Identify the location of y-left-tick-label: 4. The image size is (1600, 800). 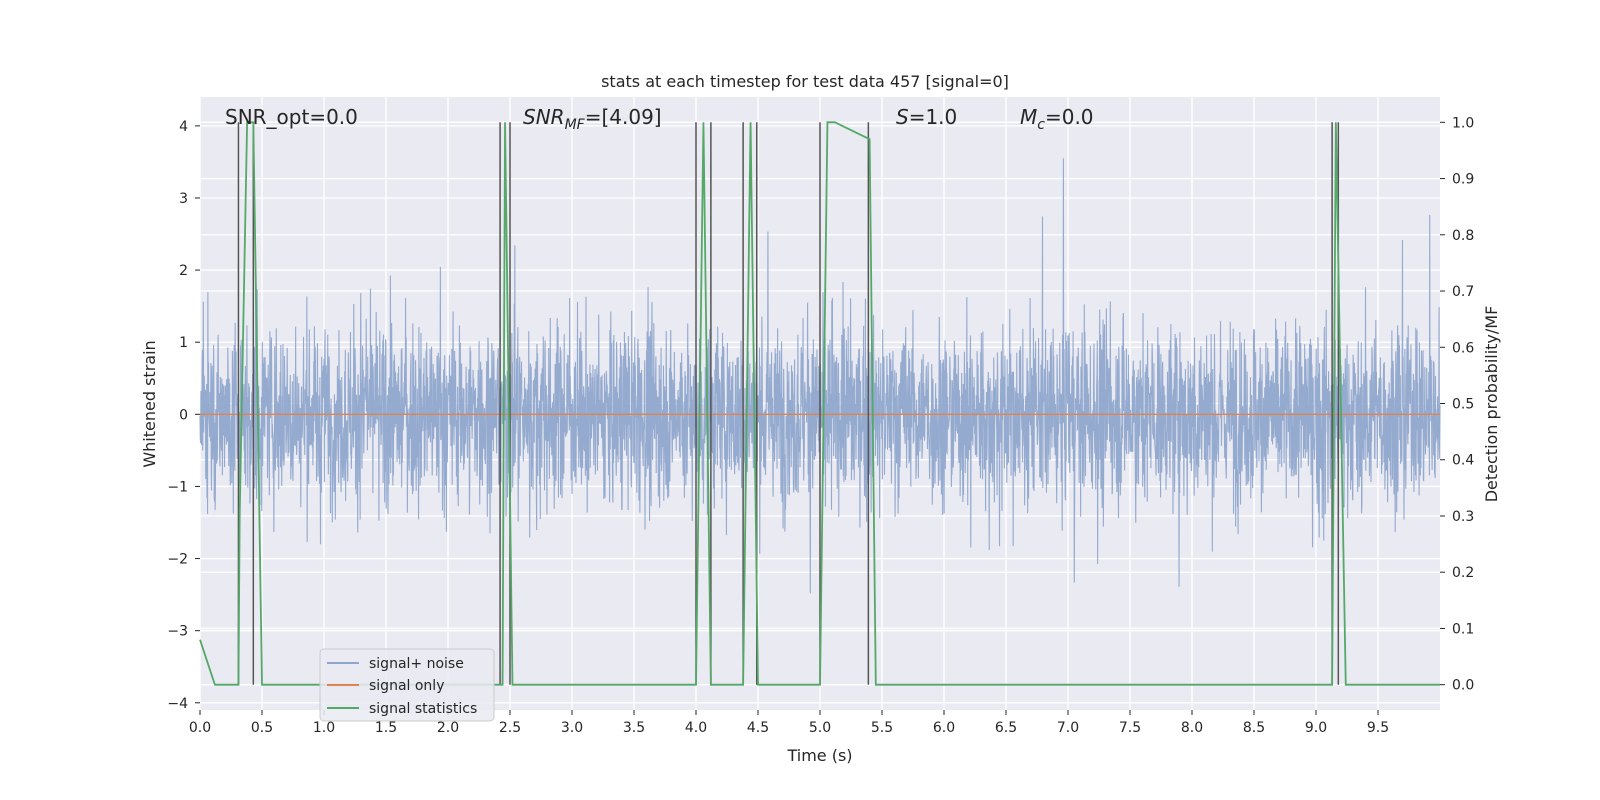
(183, 127).